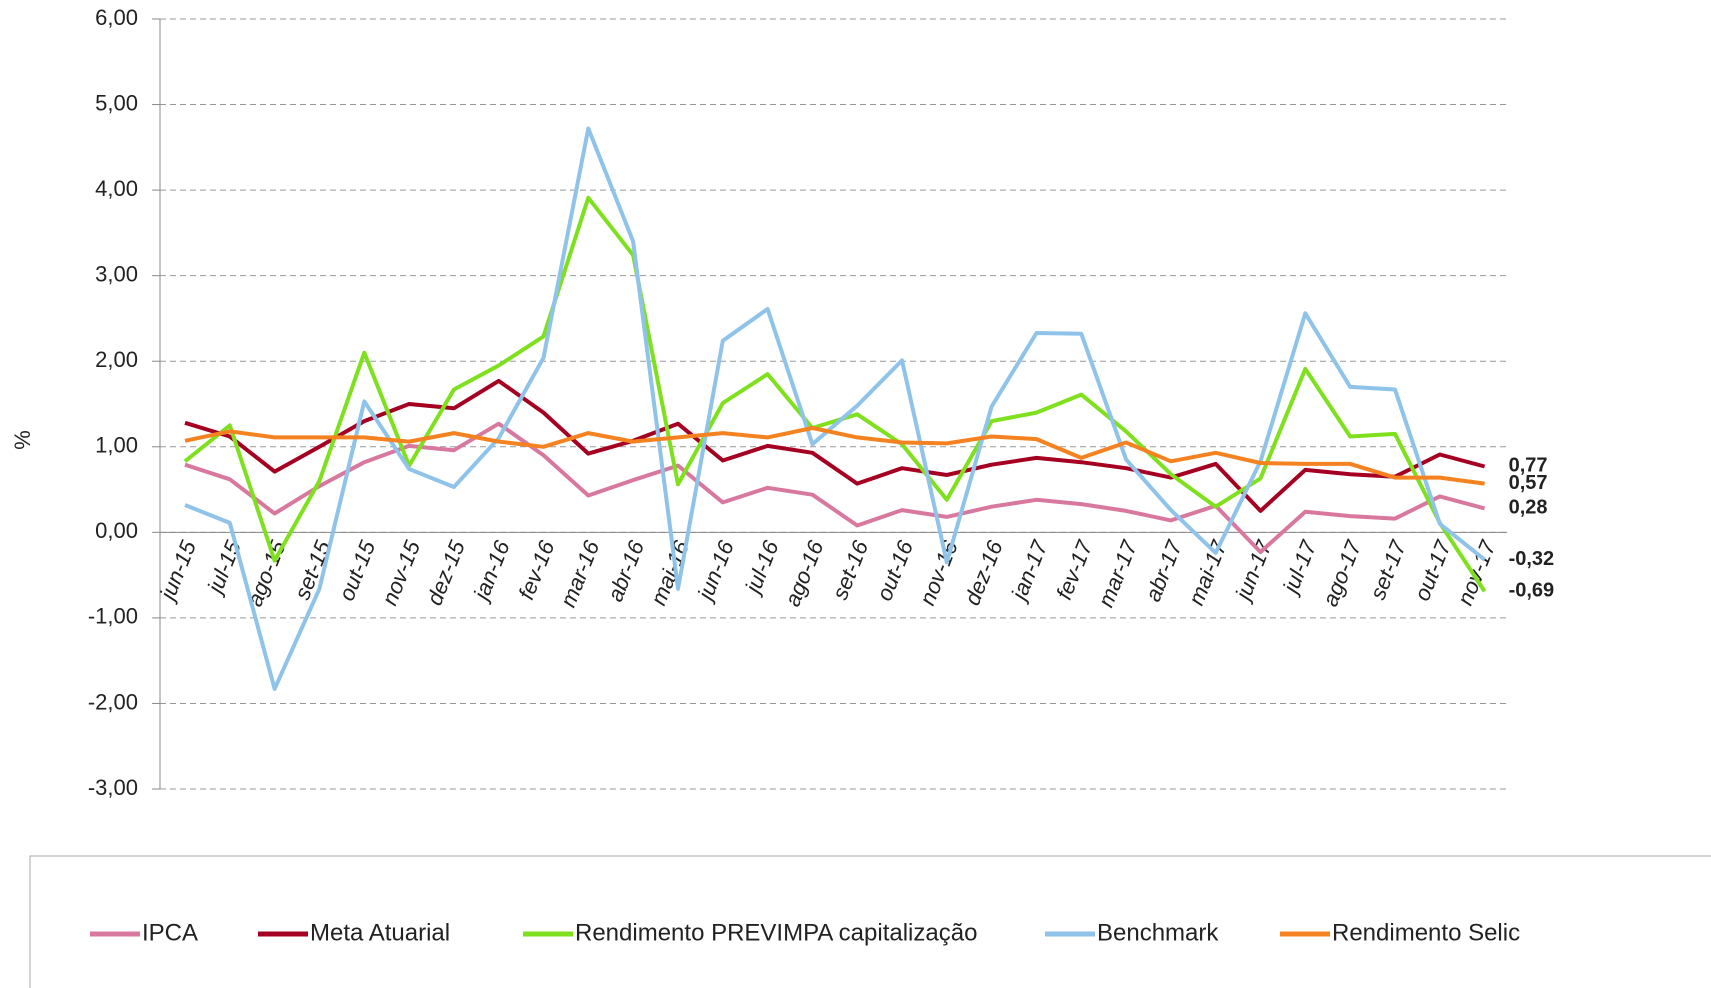  Describe the element at coordinates (401, 572) in the screenshot. I see `x-tick-label: nov-15` at that location.